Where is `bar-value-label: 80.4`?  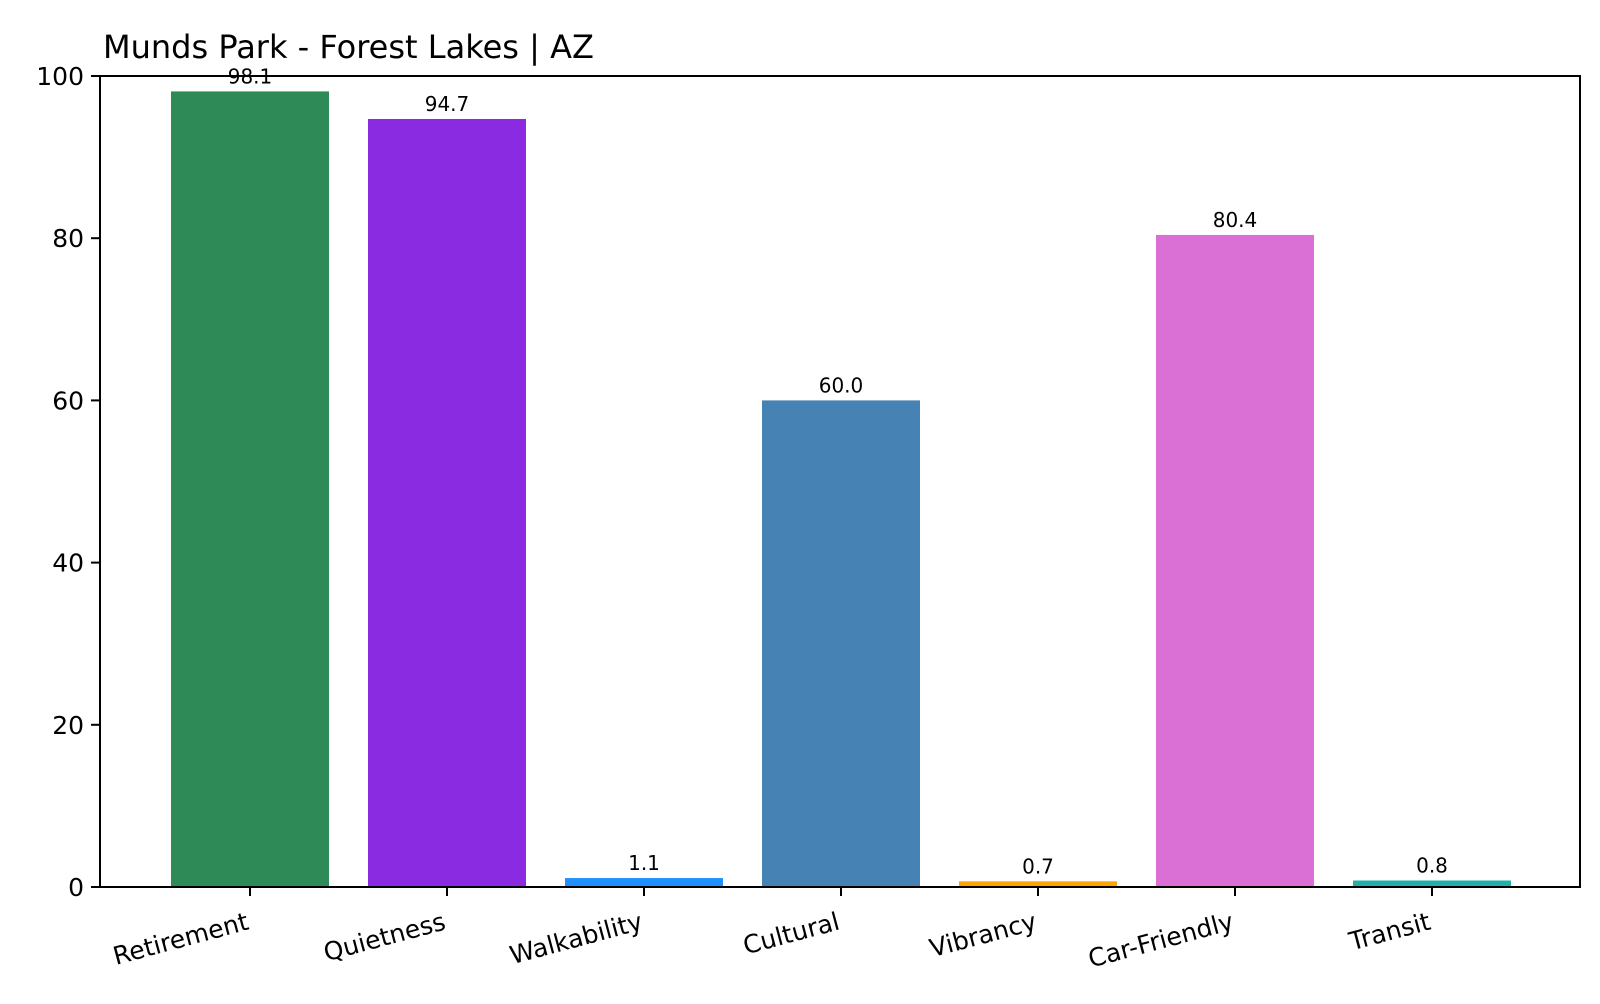
bar-value-label: 80.4 is located at coordinates (1235, 220).